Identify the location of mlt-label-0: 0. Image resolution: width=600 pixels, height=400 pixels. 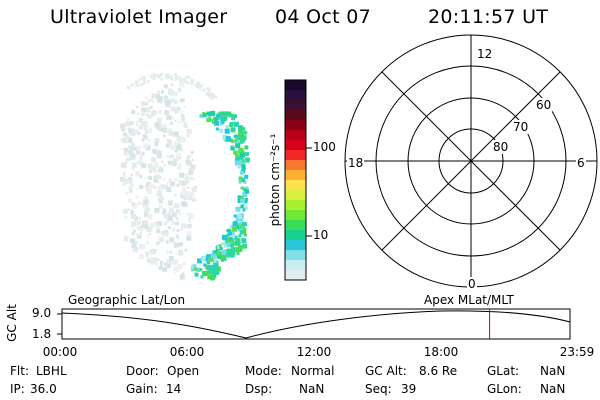
(472, 284).